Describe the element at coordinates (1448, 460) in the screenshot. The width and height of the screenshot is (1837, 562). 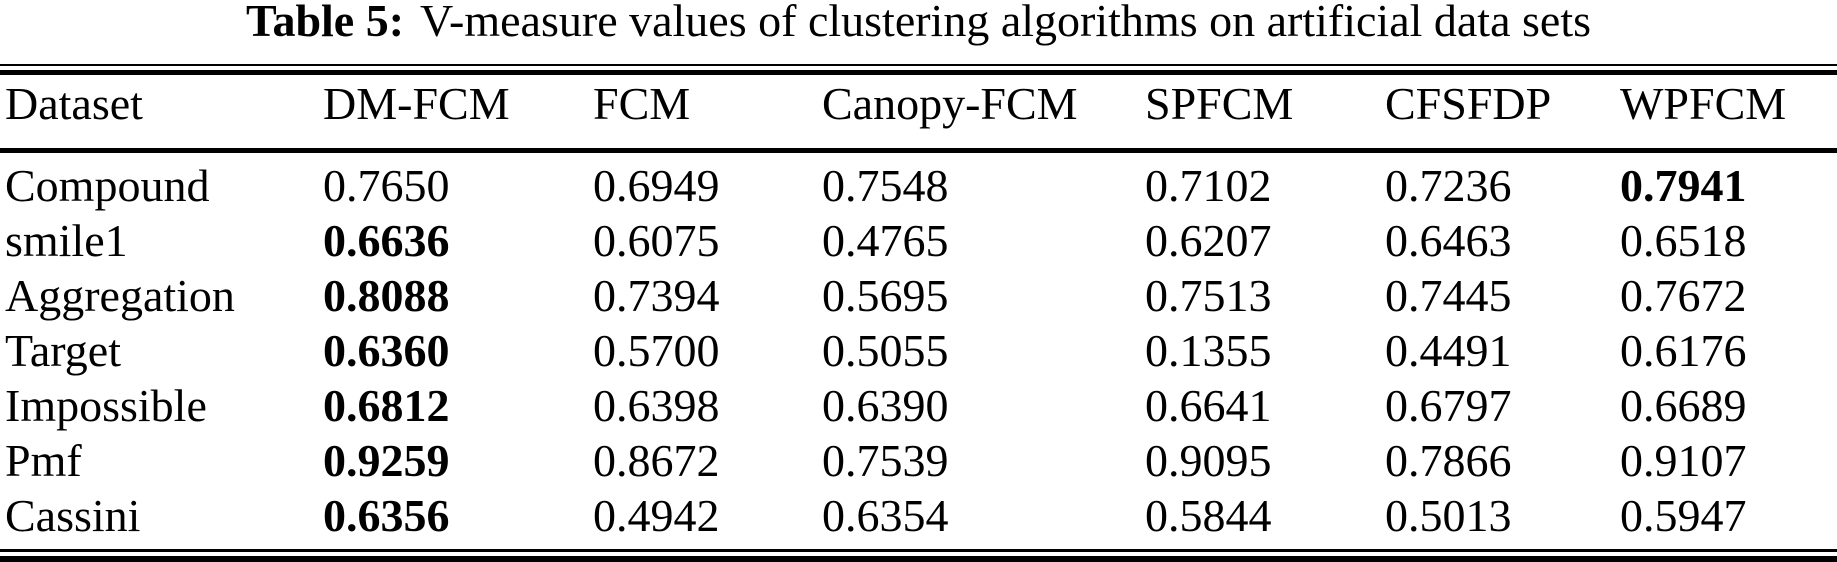
I see `value-cell: 0.7866` at that location.